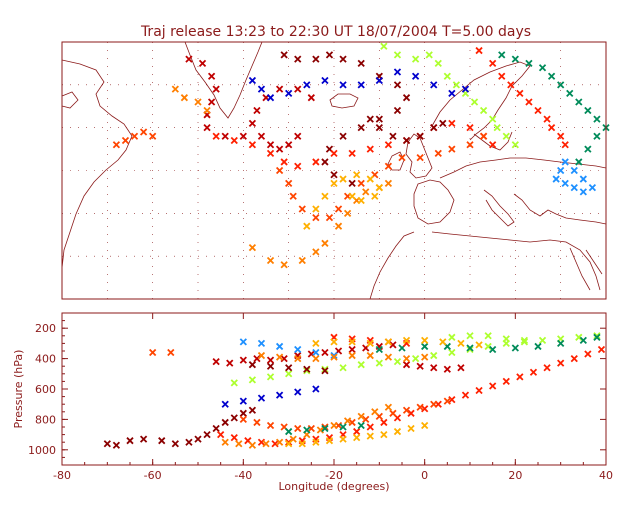  I want to click on coastline-greenland, so click(223, 80).